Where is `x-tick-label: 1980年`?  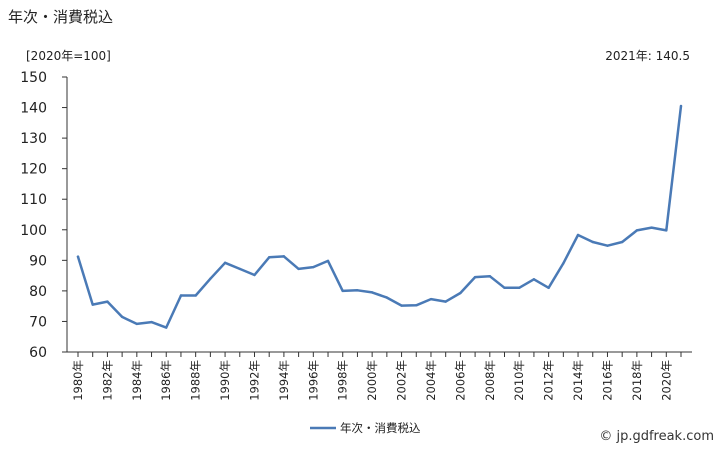 x-tick-label: 1980年 is located at coordinates (78, 380).